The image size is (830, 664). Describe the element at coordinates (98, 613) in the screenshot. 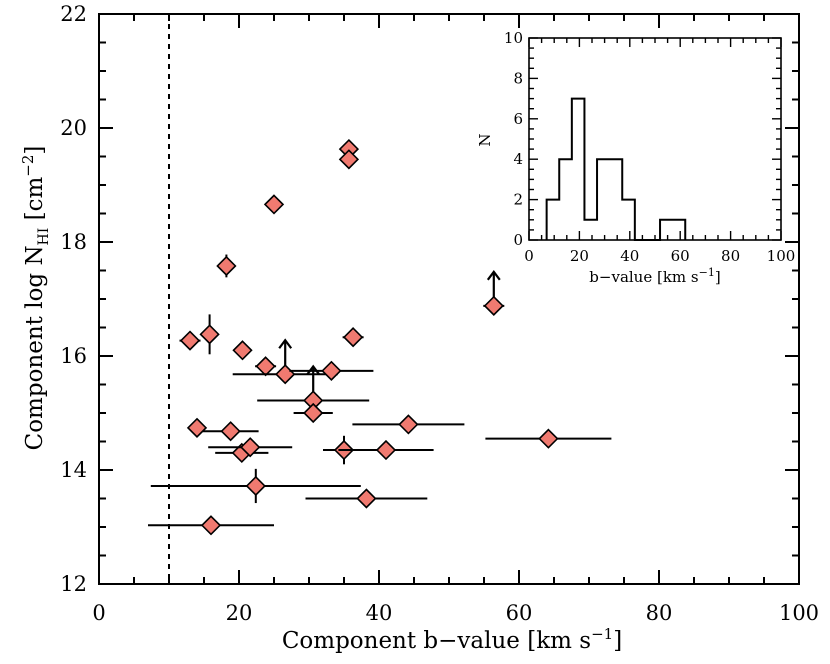

I see `x-tick-label: 0` at that location.